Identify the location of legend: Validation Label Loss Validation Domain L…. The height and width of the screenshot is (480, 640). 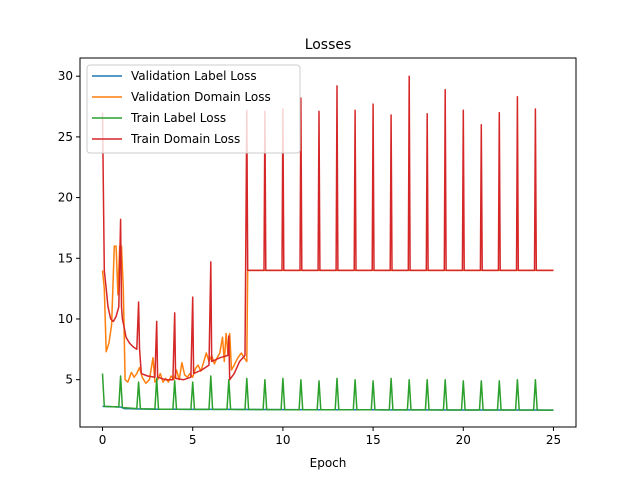
(193, 109).